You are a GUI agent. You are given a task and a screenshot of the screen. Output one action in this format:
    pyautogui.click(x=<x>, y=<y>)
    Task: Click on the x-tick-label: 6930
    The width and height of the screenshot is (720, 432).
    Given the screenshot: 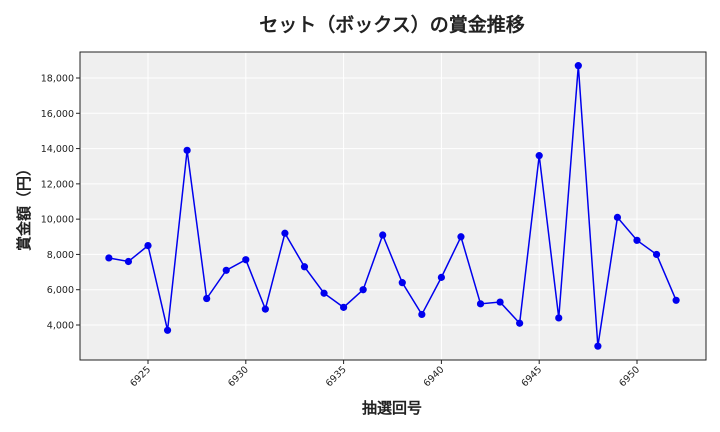 What is the action you would take?
    pyautogui.click(x=238, y=376)
    